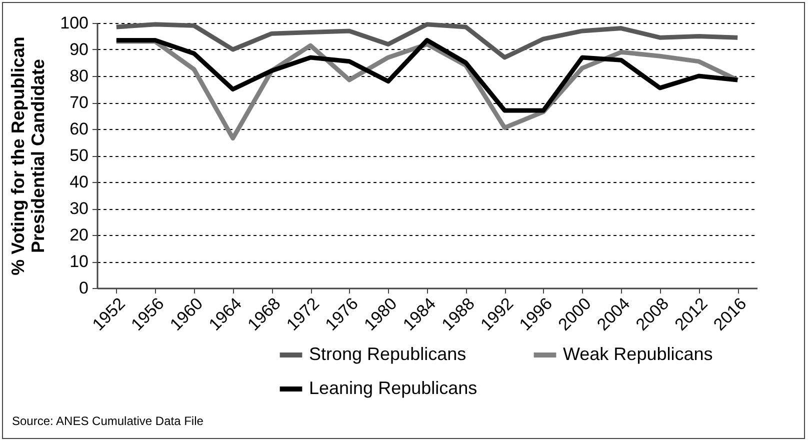 This screenshot has height=445, width=811. I want to click on y-tick-label: 100, so click(74, 23).